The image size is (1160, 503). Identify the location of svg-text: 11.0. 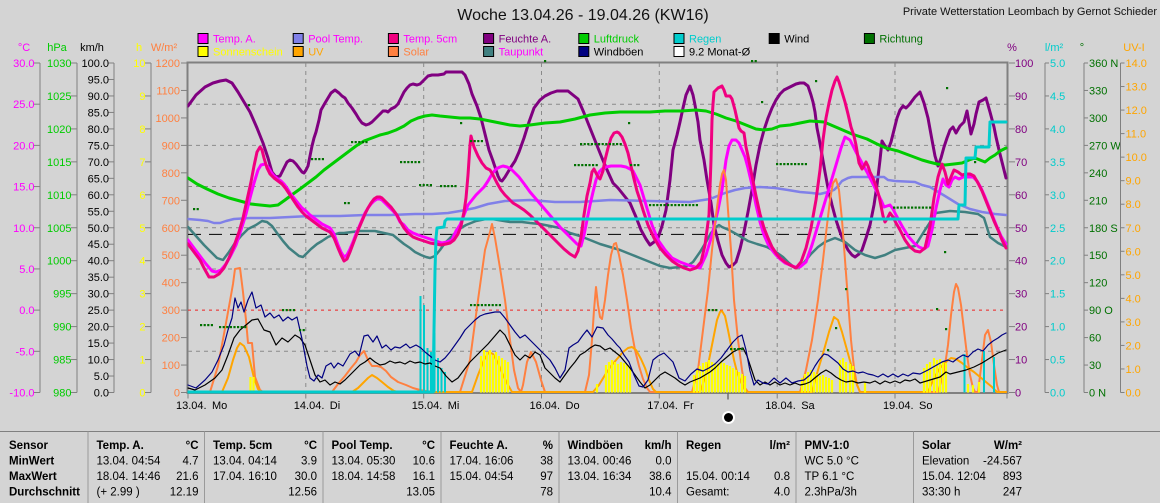
(1136, 135).